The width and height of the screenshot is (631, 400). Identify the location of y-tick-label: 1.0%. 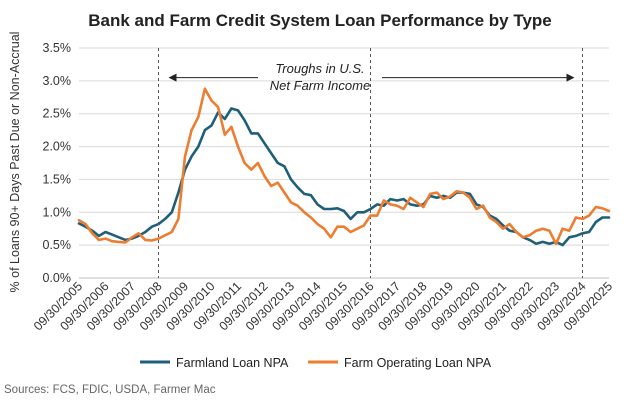
(57, 212).